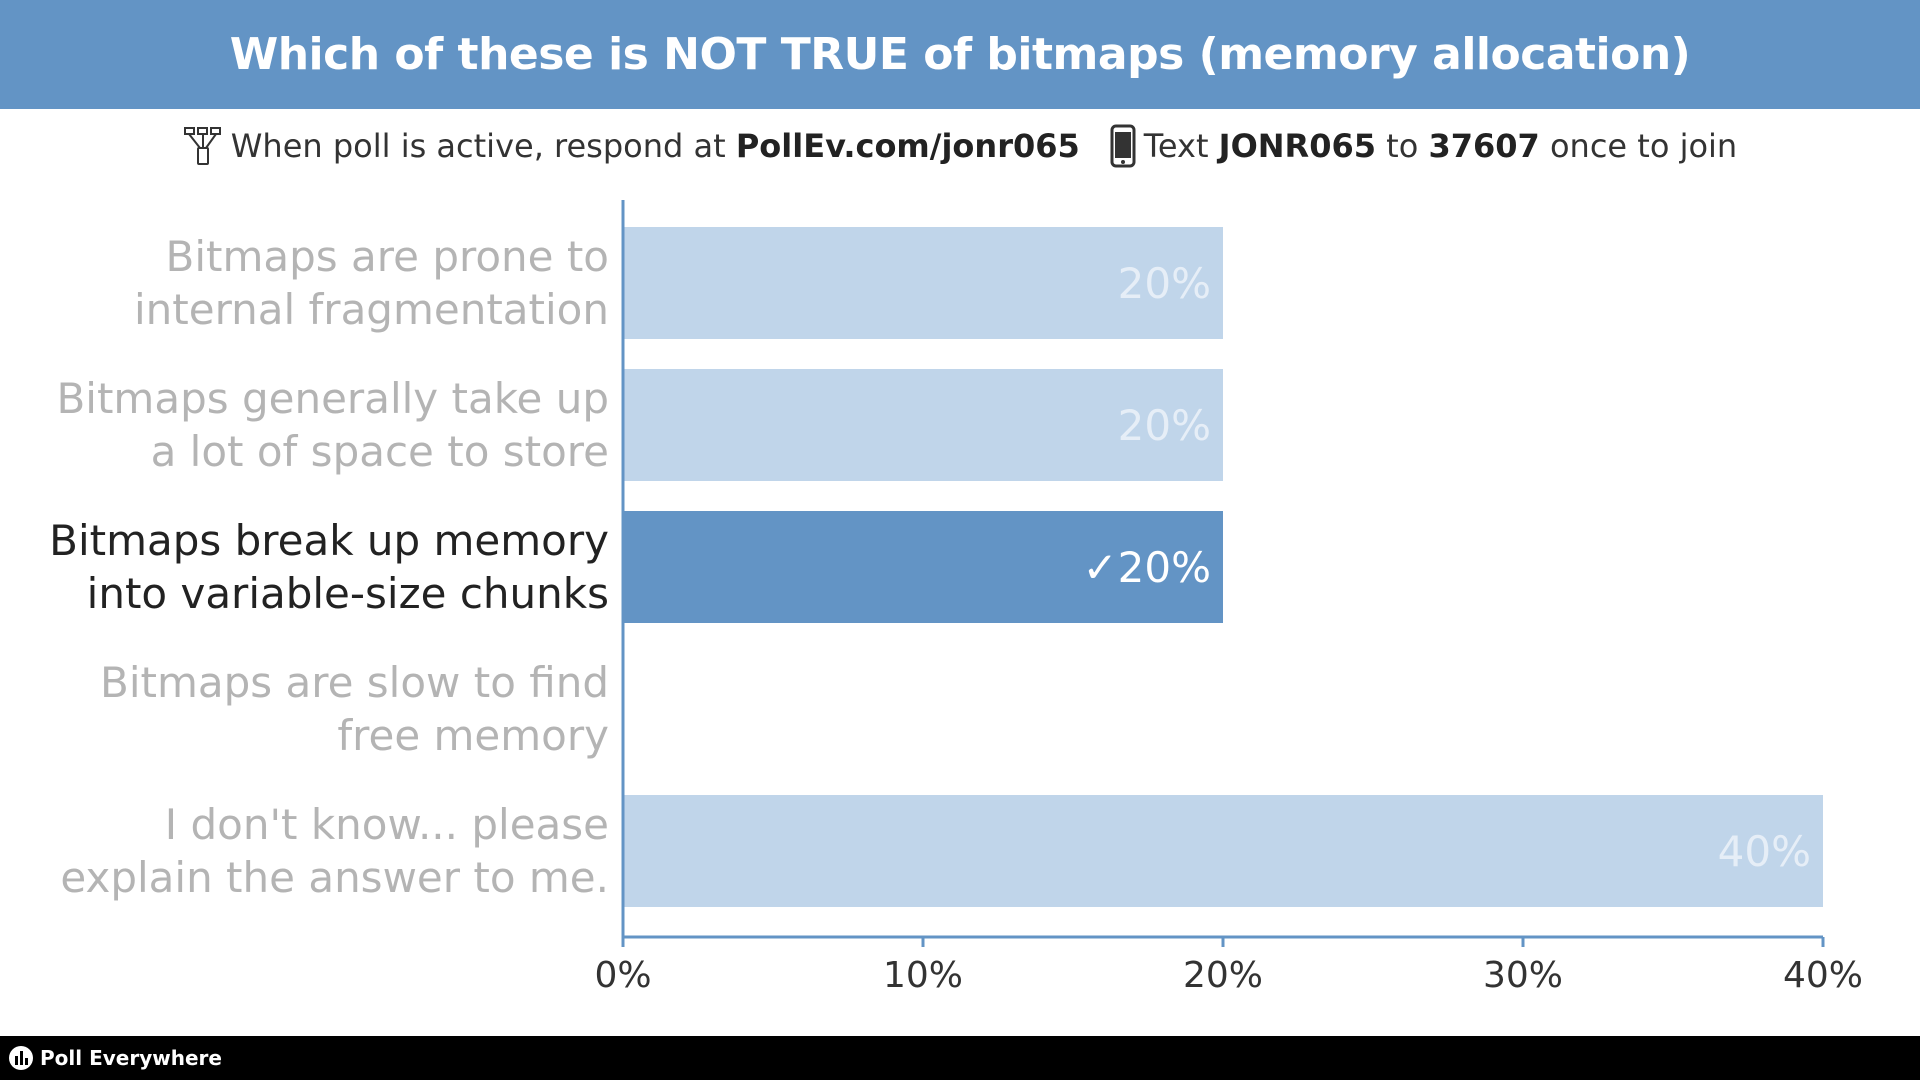  Describe the element at coordinates (329, 540) in the screenshot. I see `category-label-line: Bitmaps break up memory` at that location.